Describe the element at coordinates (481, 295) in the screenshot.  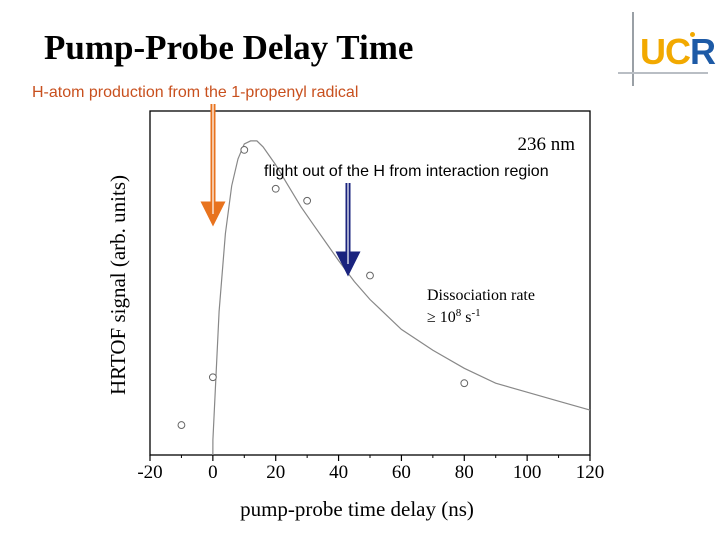
I see `rate-title: Dissociation rate` at that location.